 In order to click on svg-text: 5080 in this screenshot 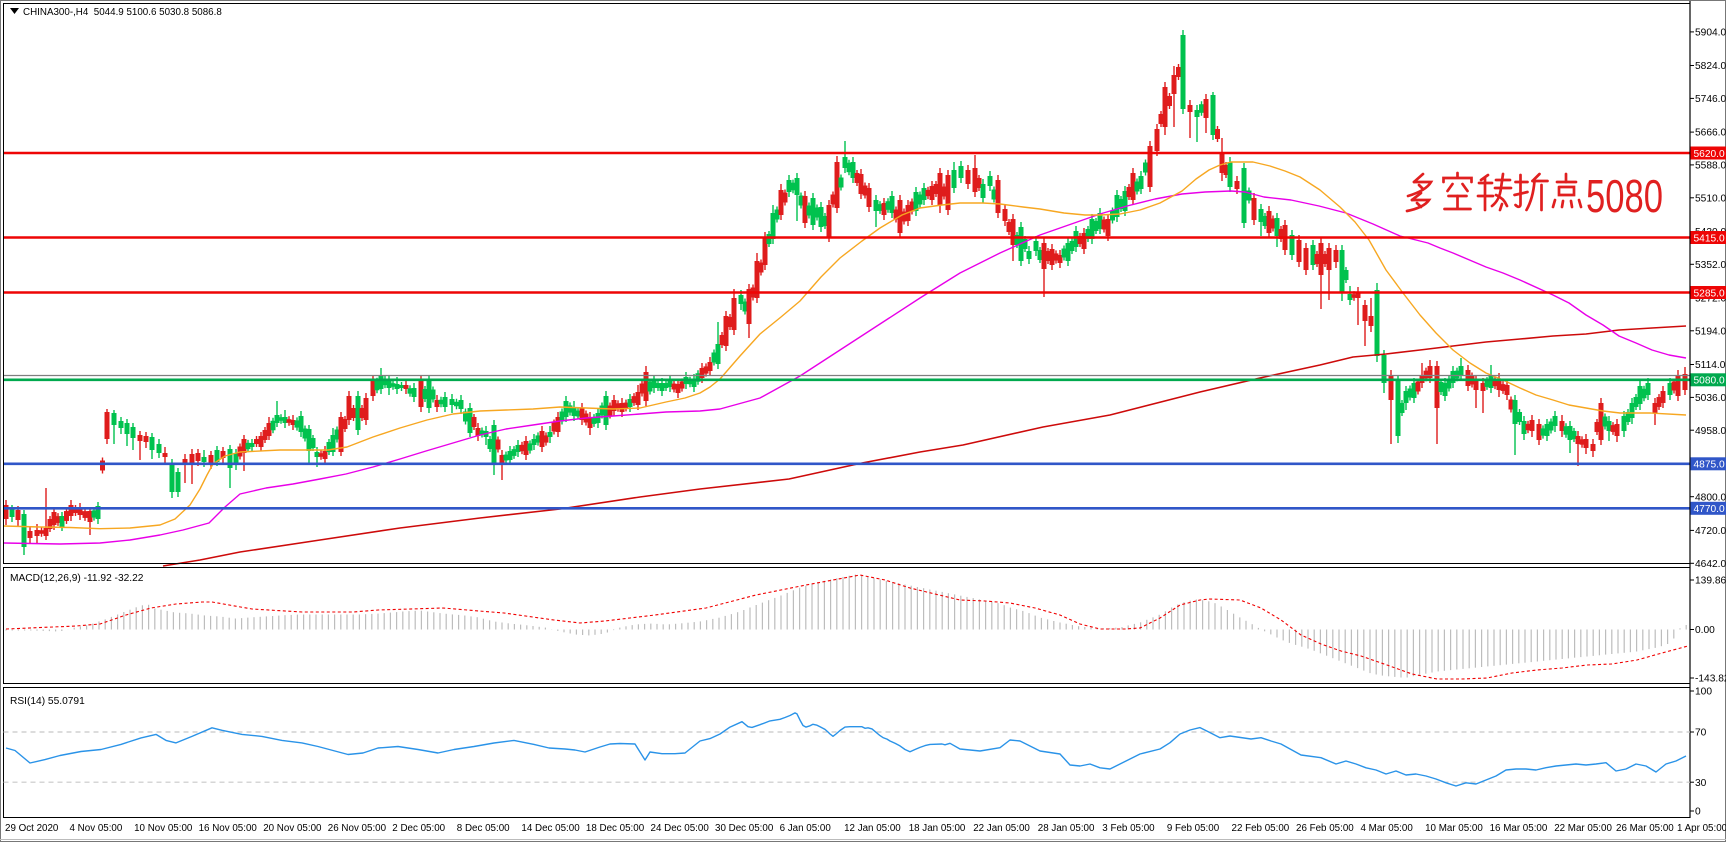, I will do `click(1624, 196)`.